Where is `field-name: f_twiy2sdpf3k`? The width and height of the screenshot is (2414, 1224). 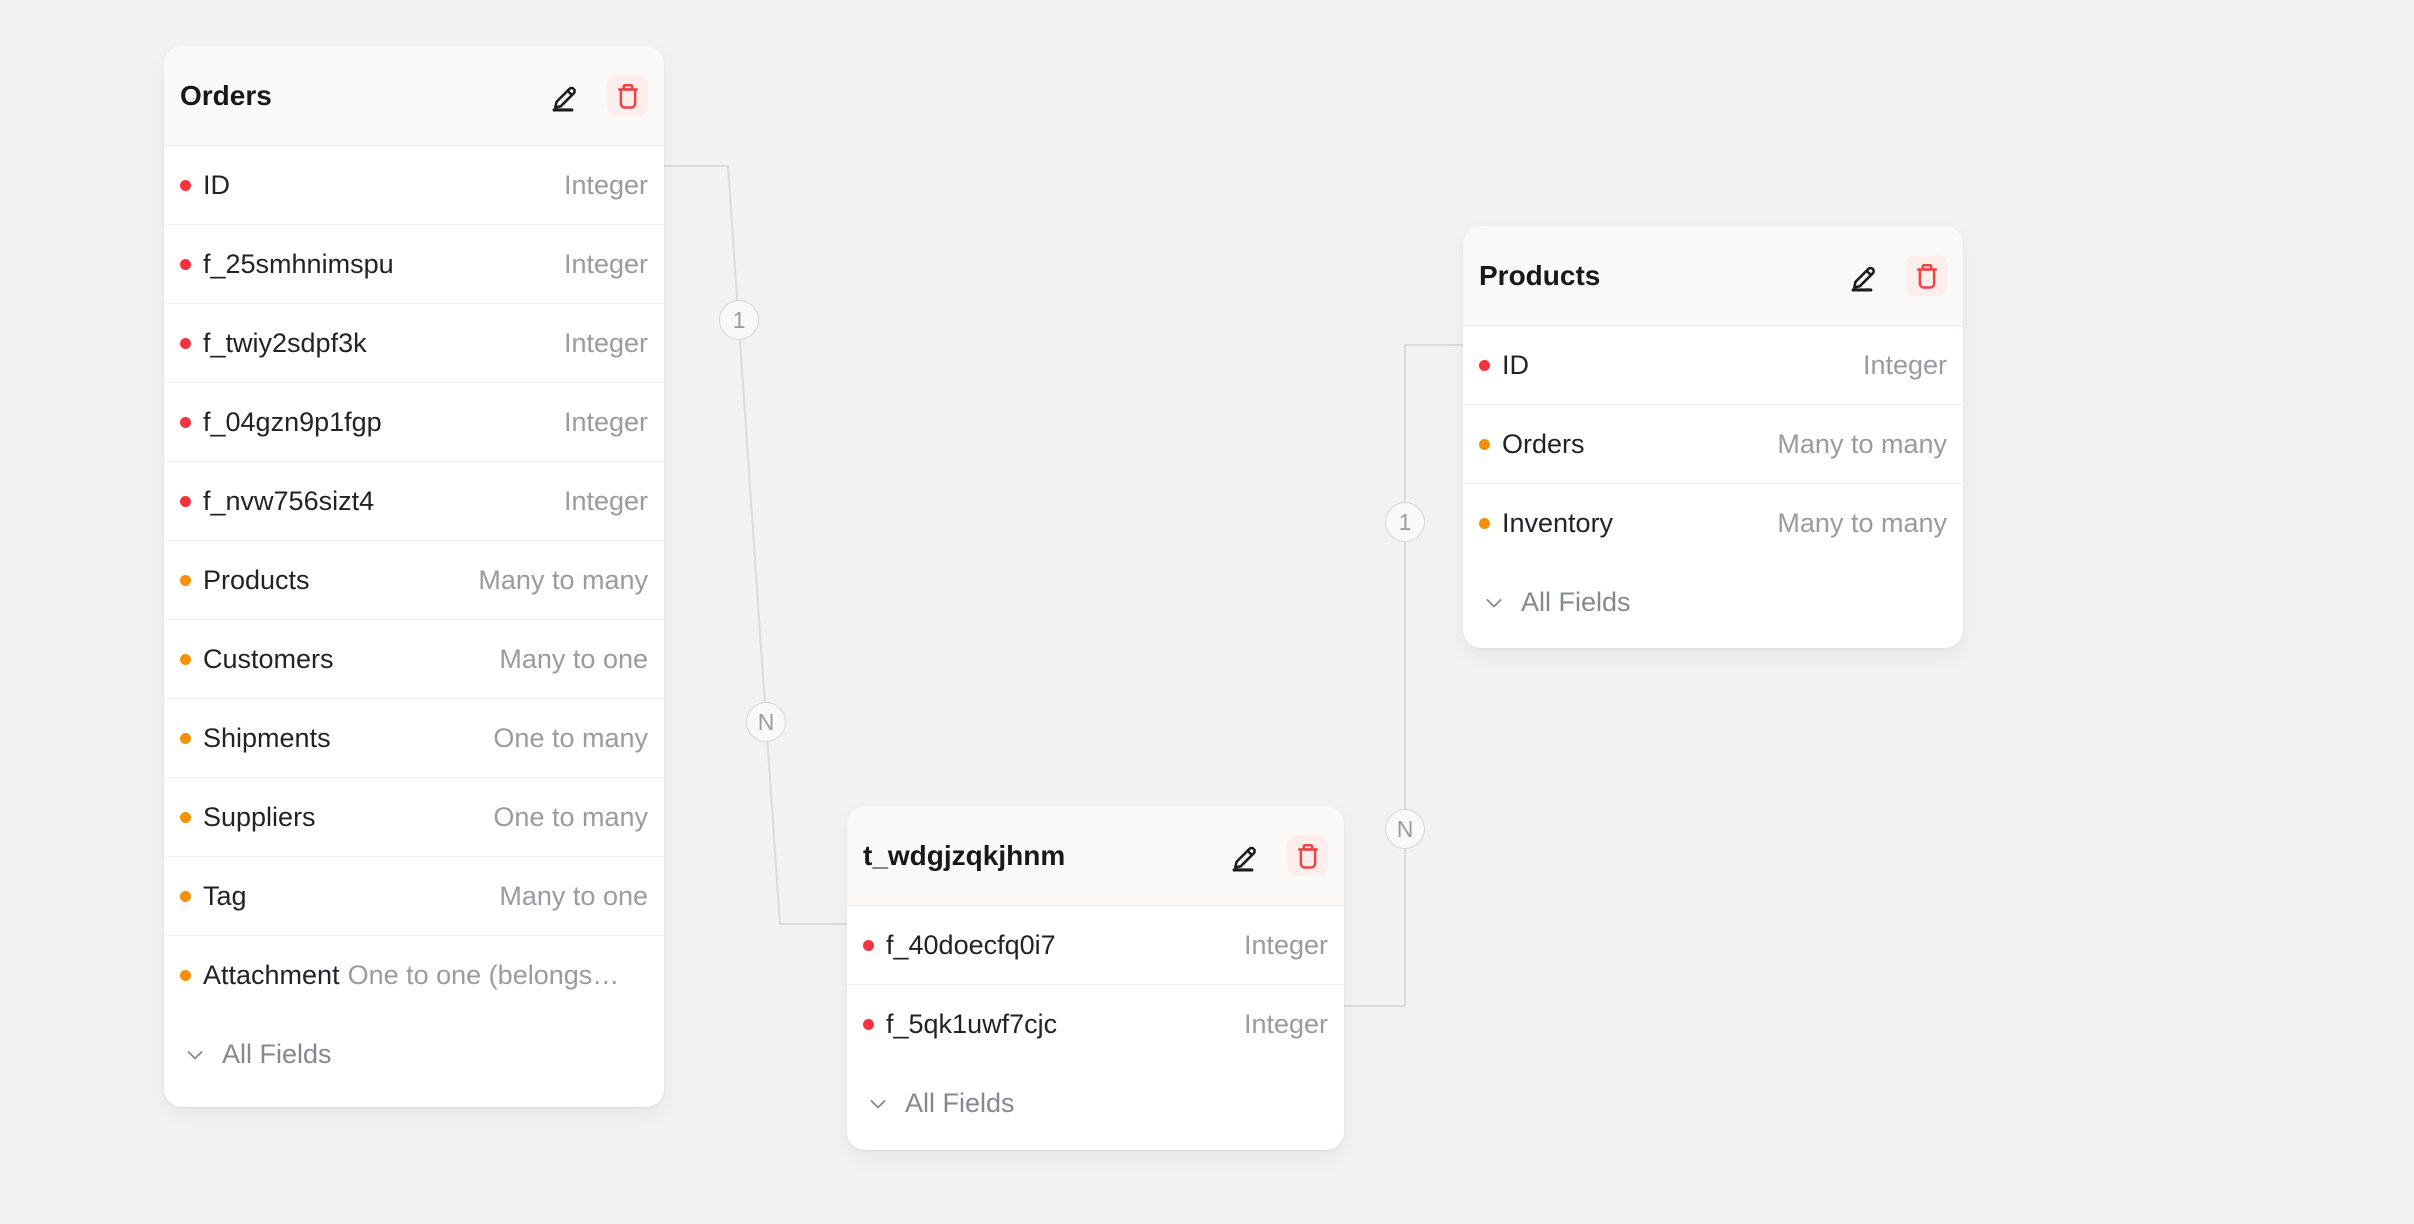
field-name: f_twiy2sdpf3k is located at coordinates (285, 342).